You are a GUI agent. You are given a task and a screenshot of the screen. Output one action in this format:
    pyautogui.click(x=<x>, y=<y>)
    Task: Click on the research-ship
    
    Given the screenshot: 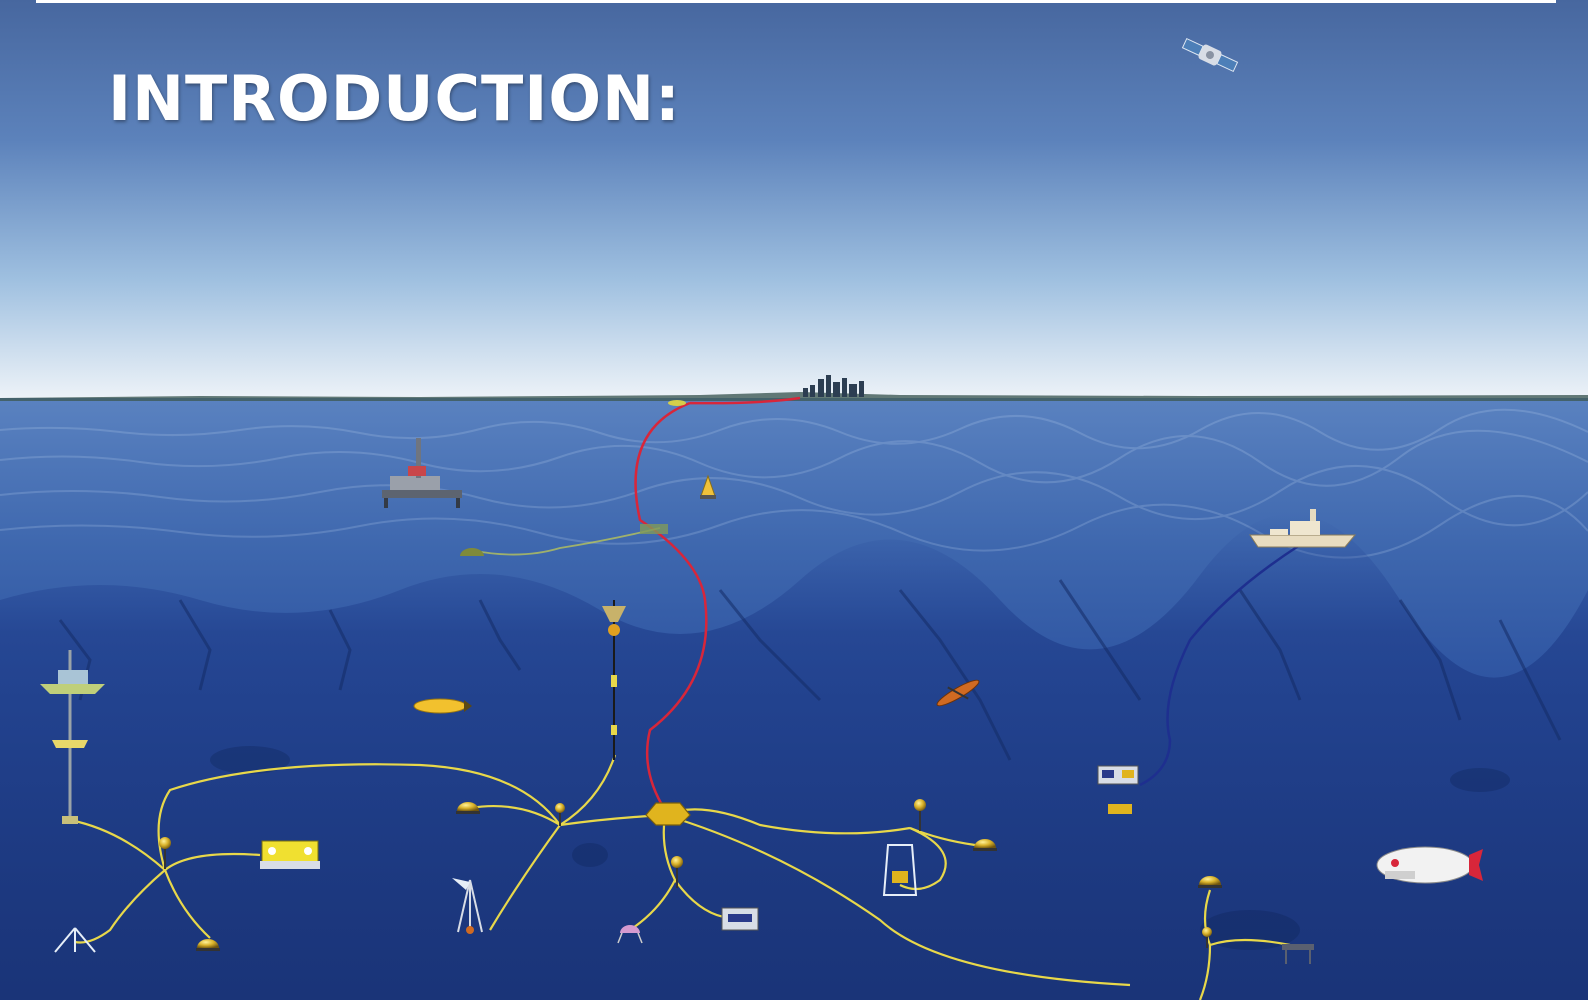 What is the action you would take?
    pyautogui.click(x=1303, y=528)
    